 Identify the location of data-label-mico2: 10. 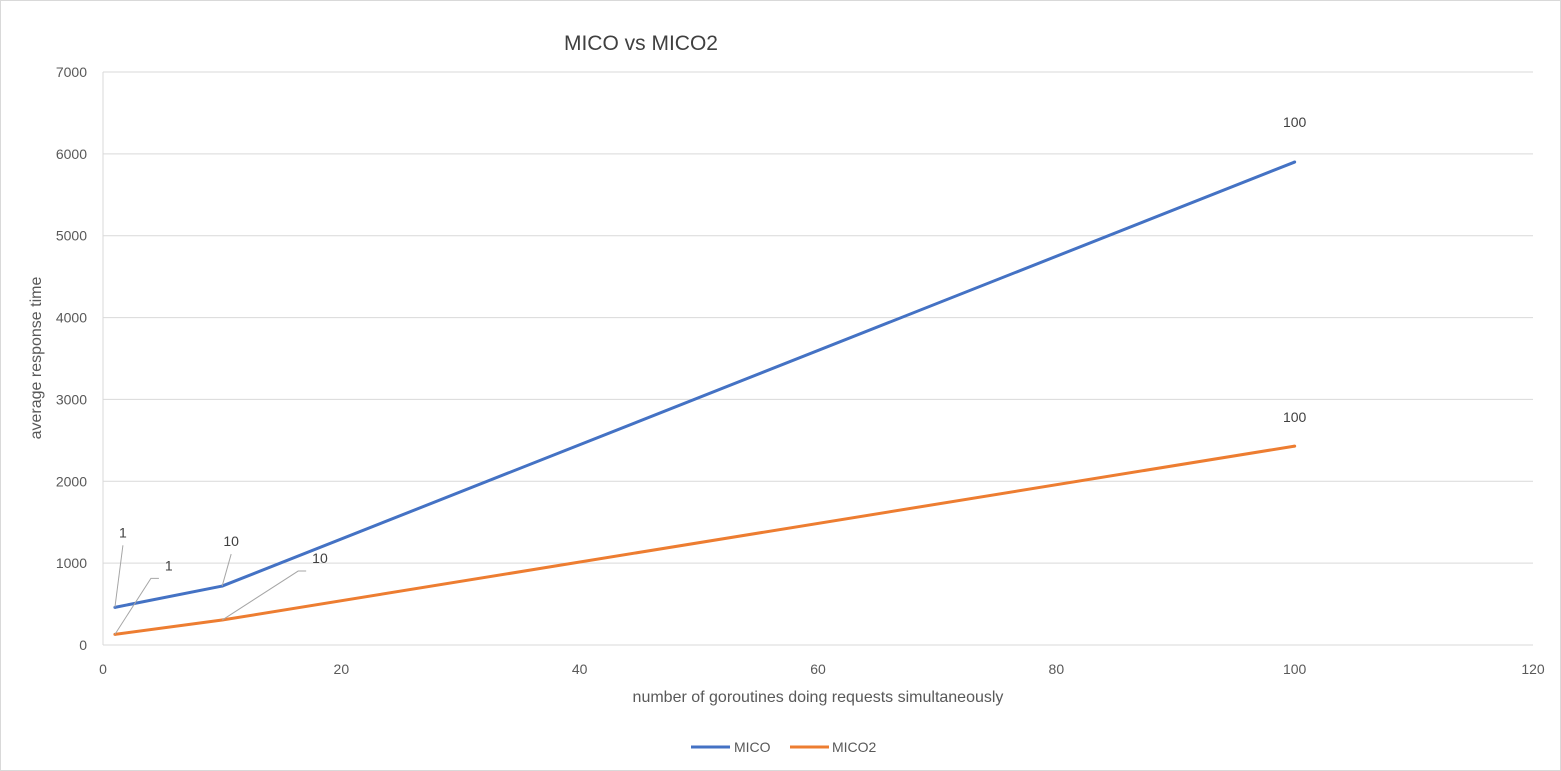
(320, 558).